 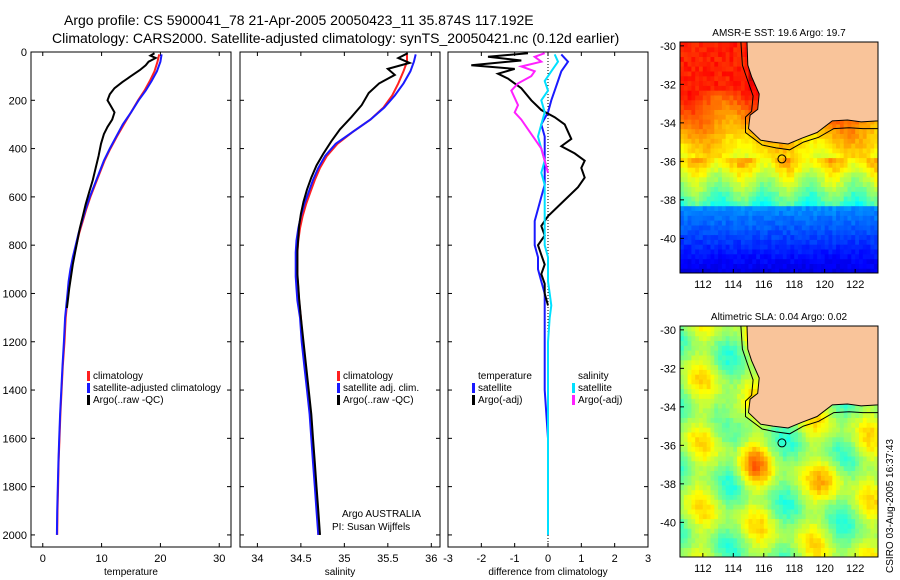 What do you see at coordinates (668, 162) in the screenshot?
I see `sst-map-ytick-label: -36` at bounding box center [668, 162].